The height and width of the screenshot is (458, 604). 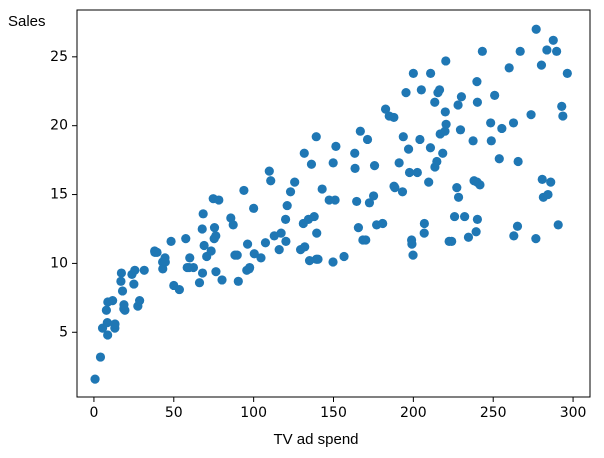 I want to click on y-tick-label: 15, so click(x=59, y=195).